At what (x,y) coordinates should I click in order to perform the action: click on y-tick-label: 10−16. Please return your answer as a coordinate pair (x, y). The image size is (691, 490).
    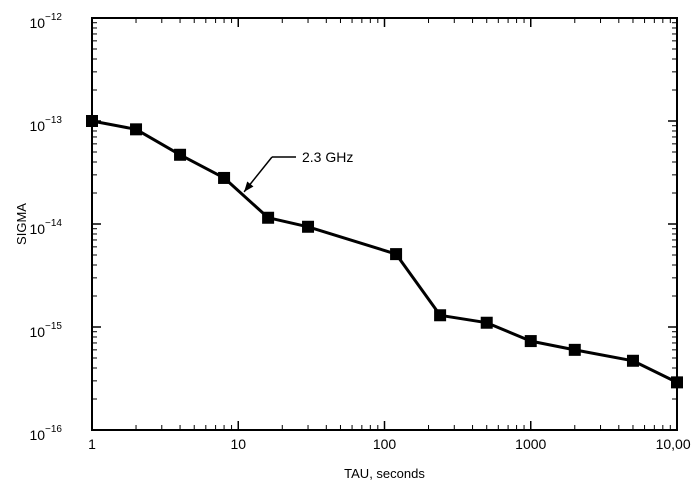
    Looking at the image, I should click on (45, 433).